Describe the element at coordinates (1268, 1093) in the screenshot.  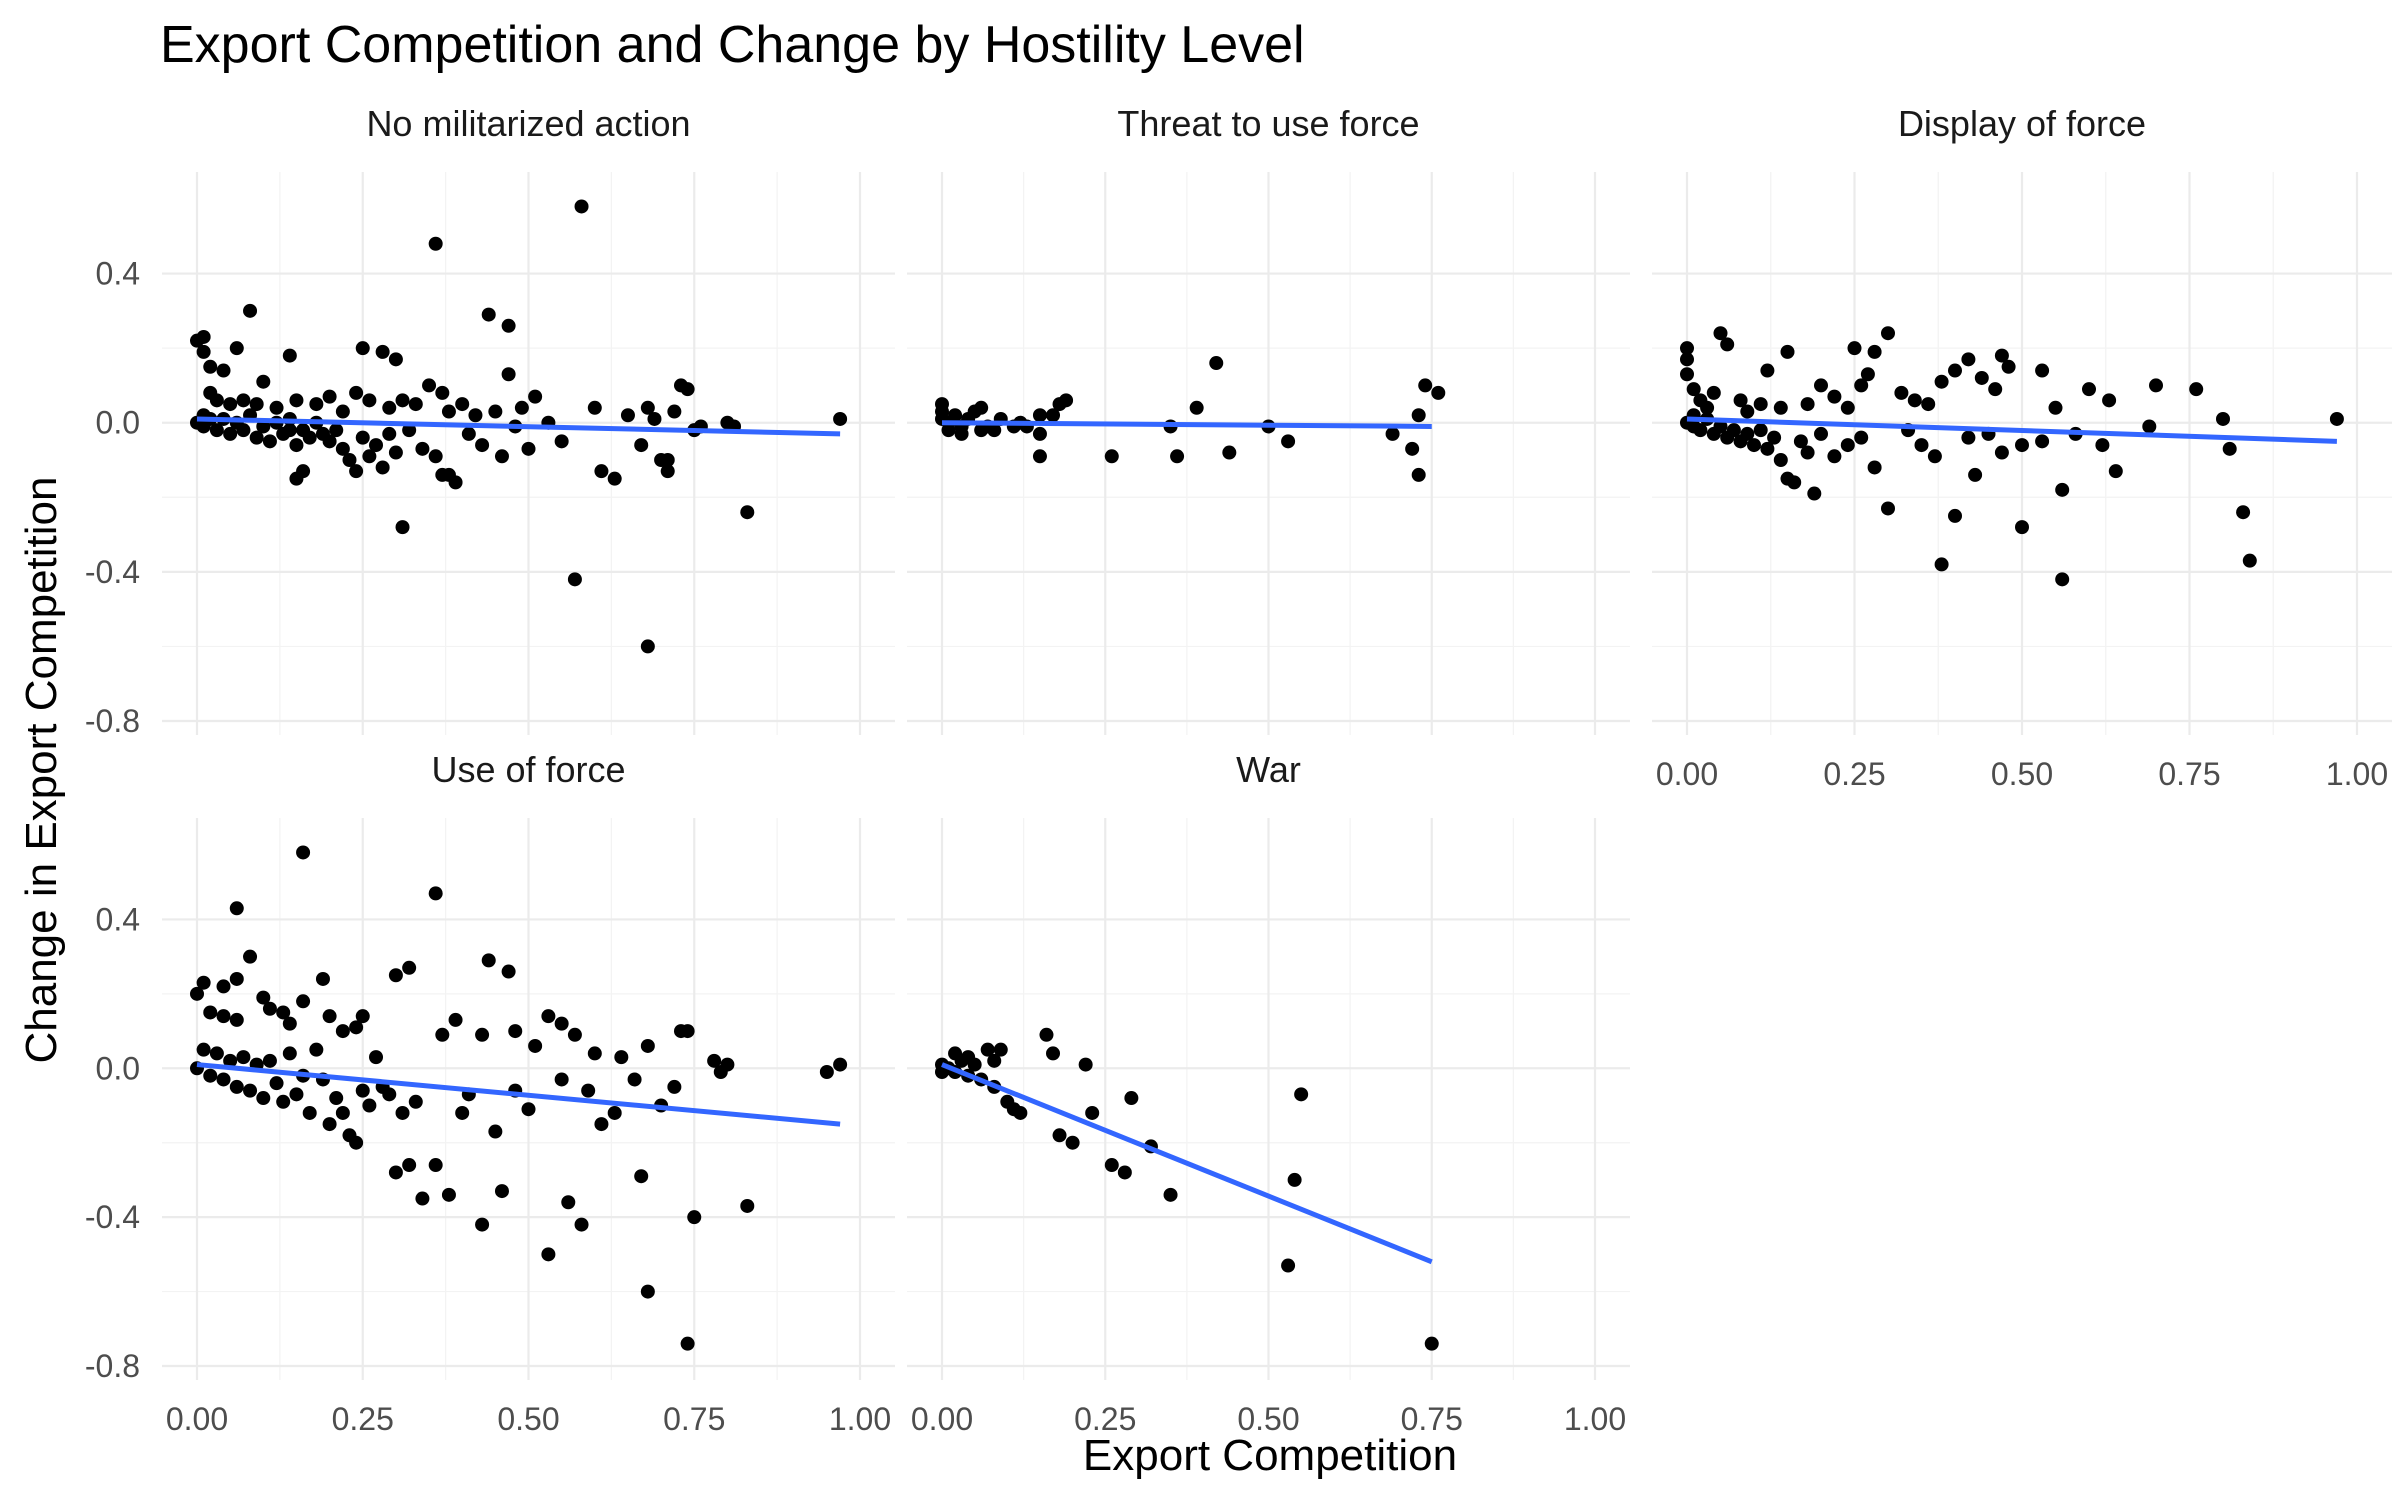
I see `facet-panel: War 0.00 0.25 0.50 0.75 1.00` at that location.